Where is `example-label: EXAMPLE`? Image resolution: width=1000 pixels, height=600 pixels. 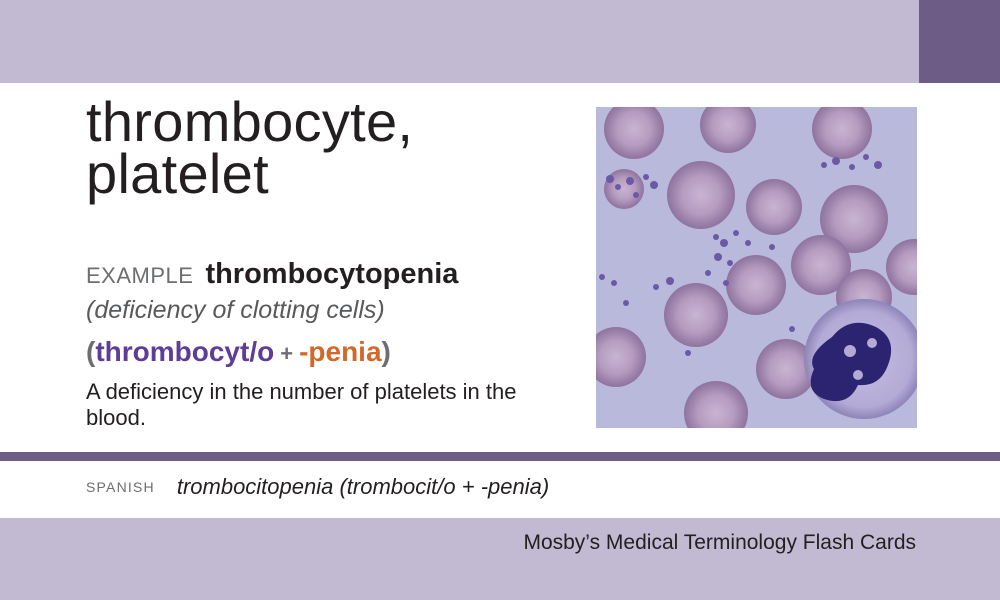
example-label: EXAMPLE is located at coordinates (140, 275).